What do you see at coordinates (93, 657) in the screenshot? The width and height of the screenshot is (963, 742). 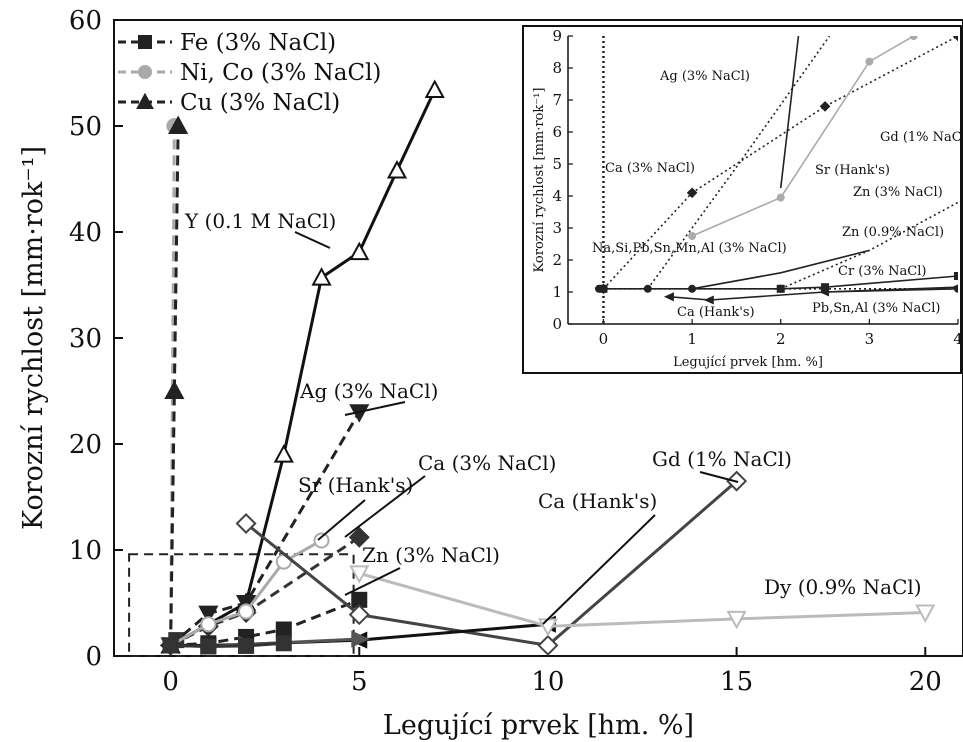 I see `y-tick-label: 0` at bounding box center [93, 657].